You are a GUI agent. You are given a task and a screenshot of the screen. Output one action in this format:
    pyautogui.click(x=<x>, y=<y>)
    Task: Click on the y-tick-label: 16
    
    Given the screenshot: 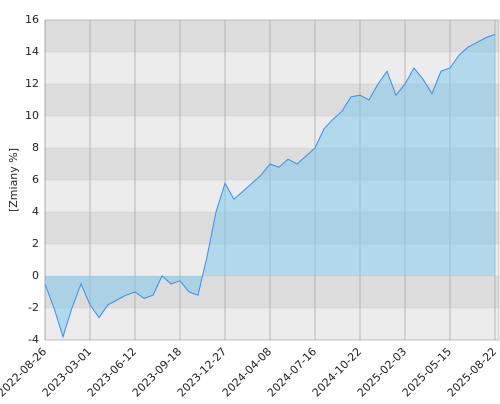 What is the action you would take?
    pyautogui.click(x=32, y=19)
    